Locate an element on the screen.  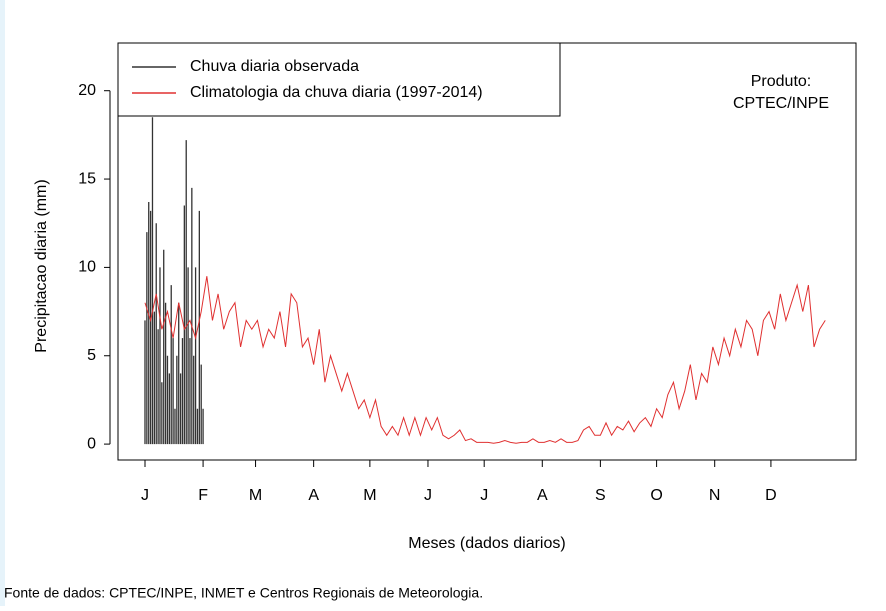
y-tick-label: 15 is located at coordinates (87, 178).